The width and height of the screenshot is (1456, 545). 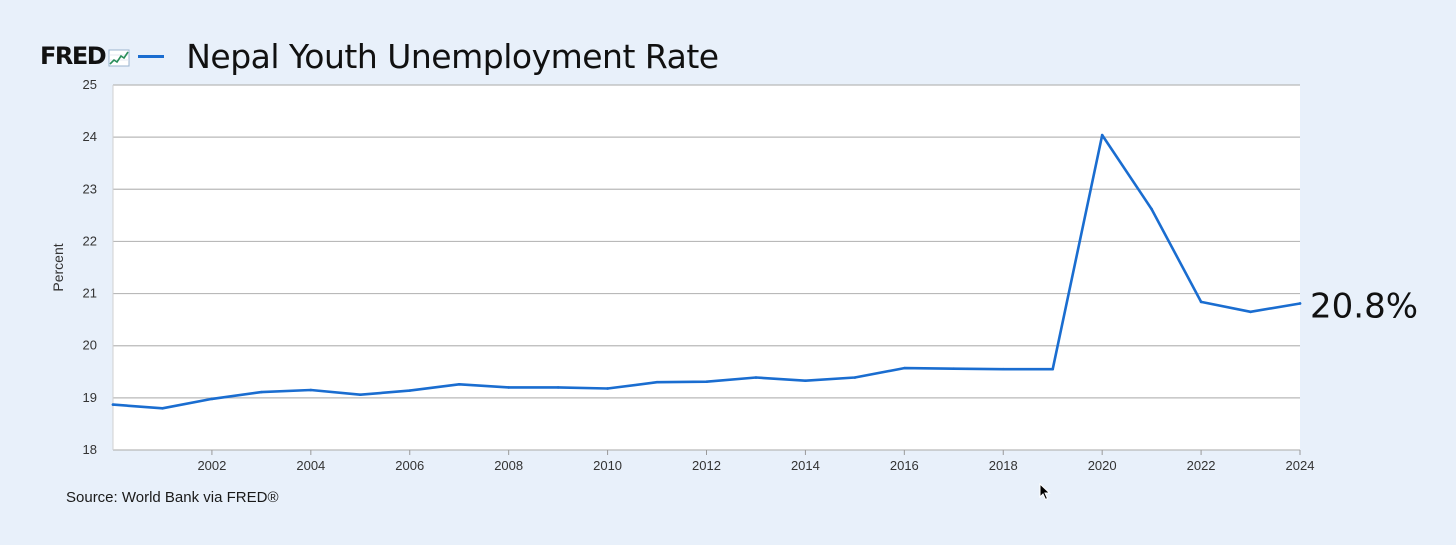 I want to click on x-tick-label: 2014, so click(x=805, y=465).